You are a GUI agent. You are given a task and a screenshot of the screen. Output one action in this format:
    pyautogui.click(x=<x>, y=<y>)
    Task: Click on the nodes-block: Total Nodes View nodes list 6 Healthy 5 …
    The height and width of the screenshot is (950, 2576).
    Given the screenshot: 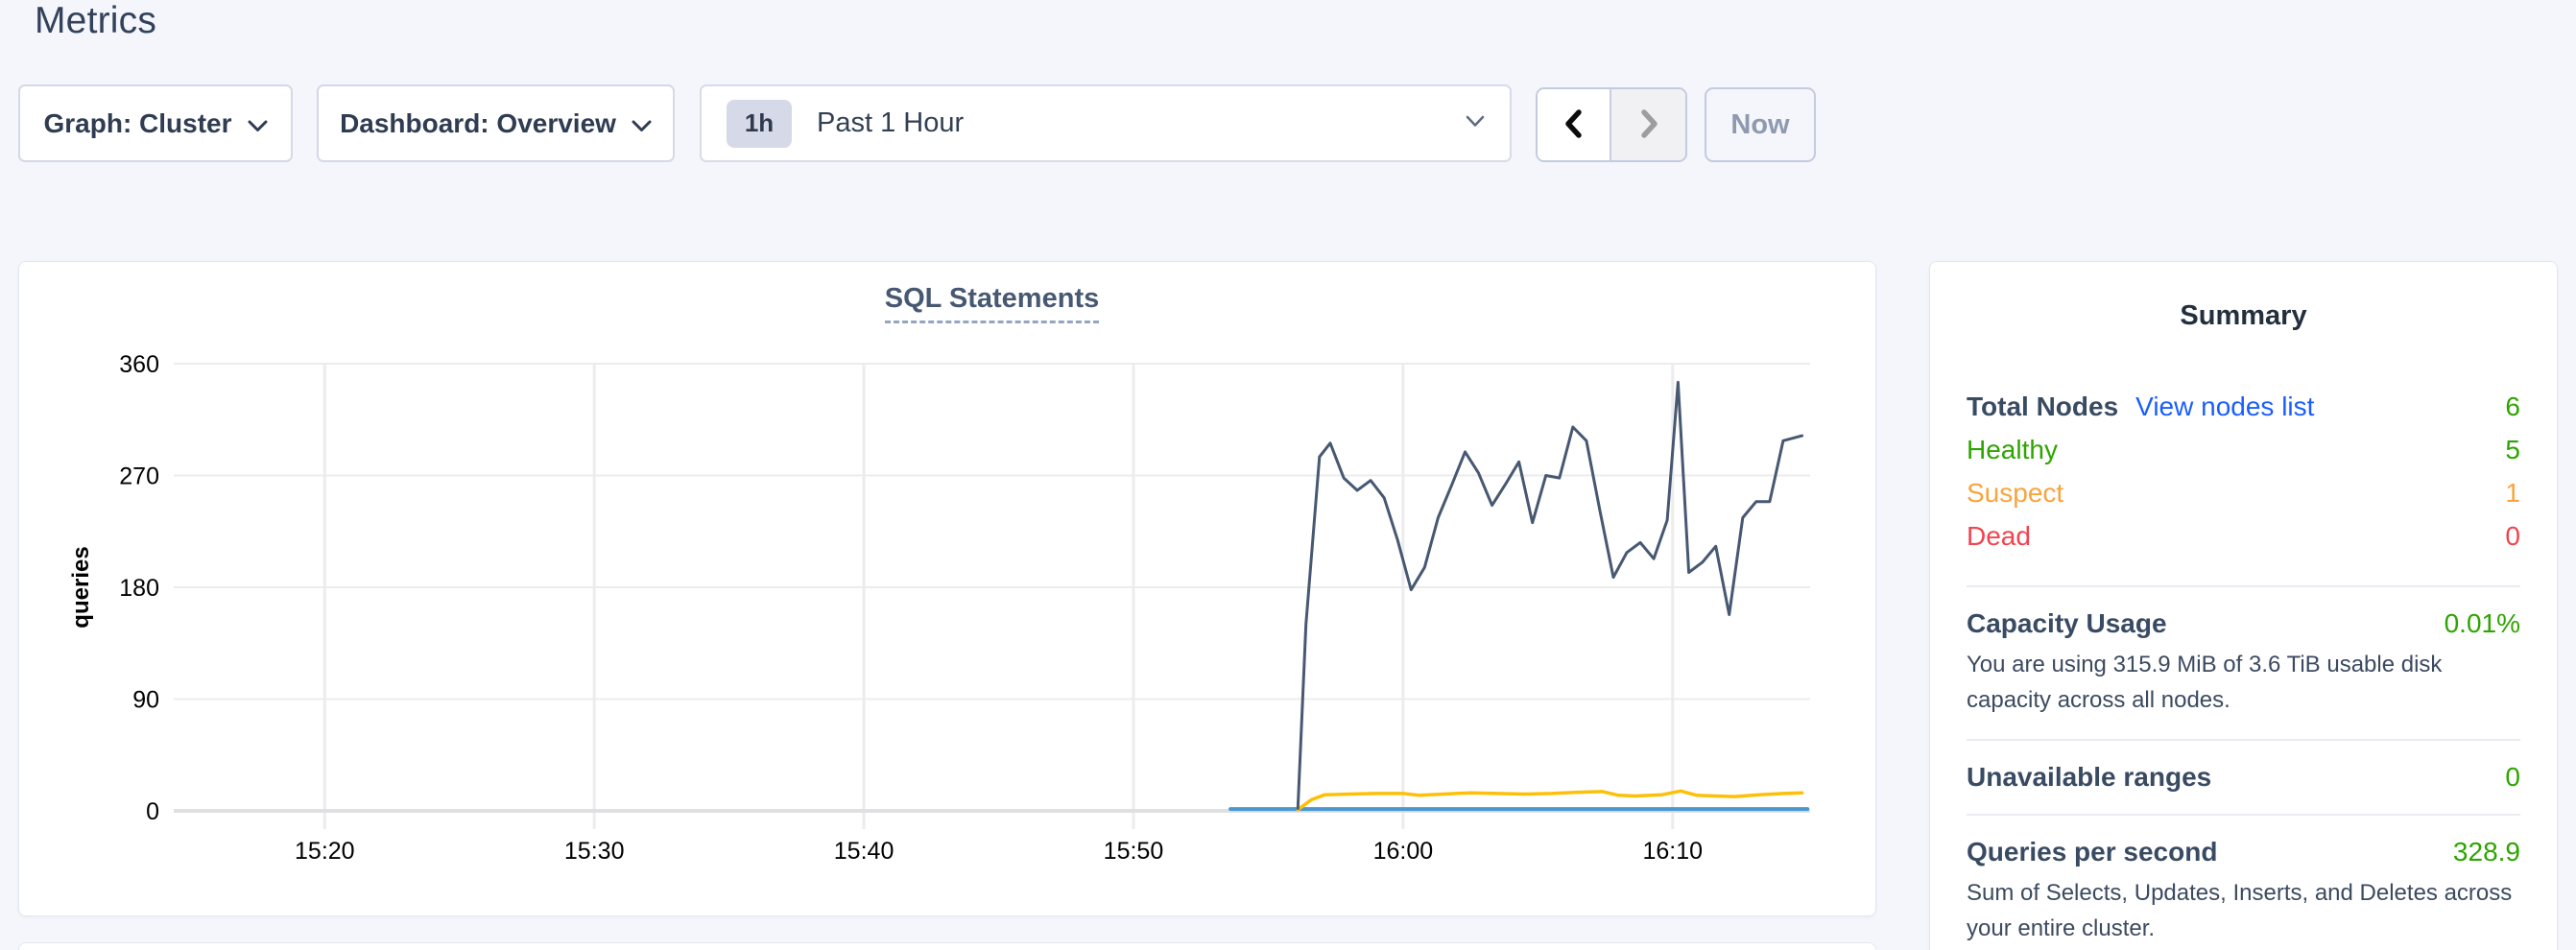 What is the action you would take?
    pyautogui.click(x=2243, y=478)
    